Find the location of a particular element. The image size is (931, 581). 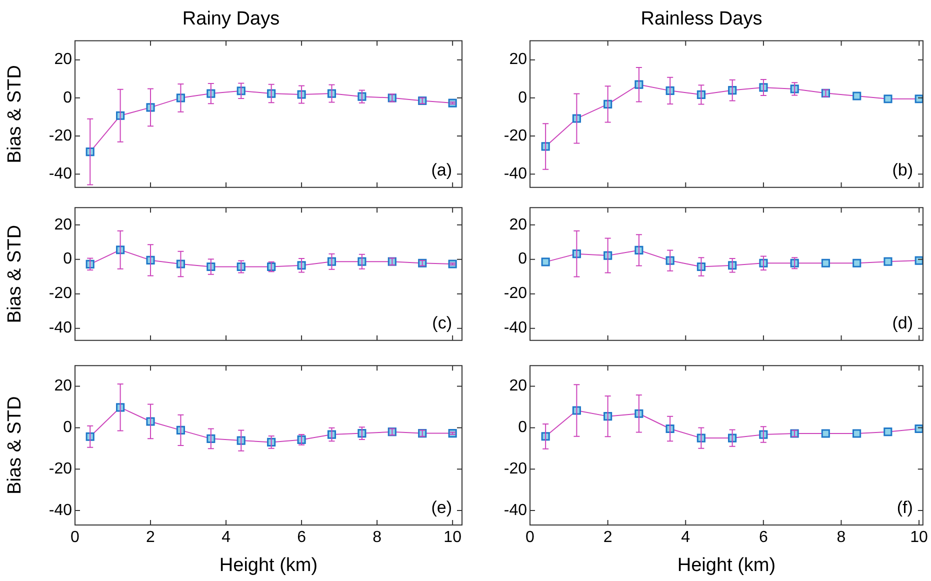

annotation: (f) is located at coordinates (904, 508).